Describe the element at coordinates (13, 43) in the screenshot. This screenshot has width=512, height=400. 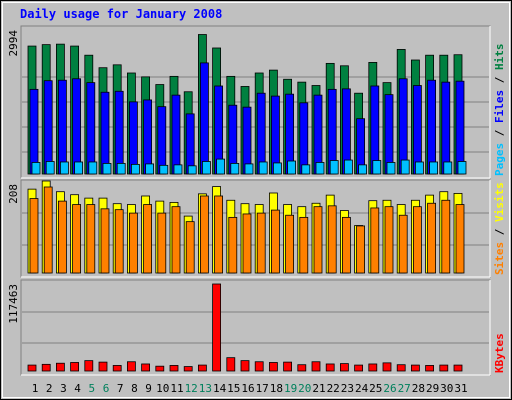
I see `ytick-label-hits-files-pages: 2994` at that location.